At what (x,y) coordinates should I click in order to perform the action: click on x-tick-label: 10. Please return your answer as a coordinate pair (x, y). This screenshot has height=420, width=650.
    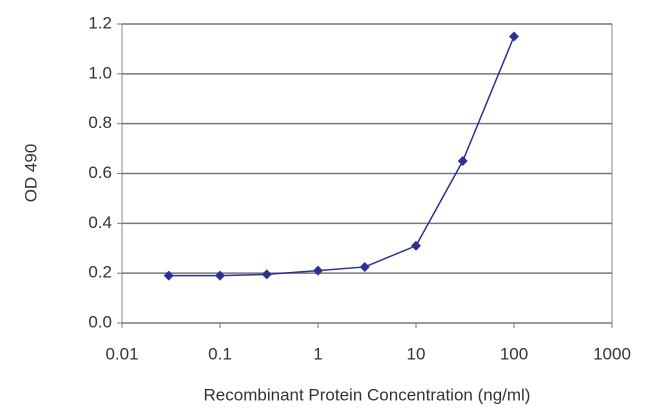
    Looking at the image, I should click on (416, 353).